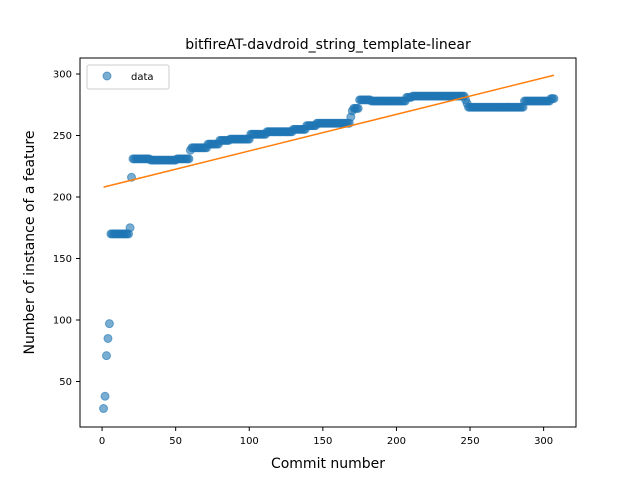  Describe the element at coordinates (322, 441) in the screenshot. I see `x-tick-label: 150` at that location.